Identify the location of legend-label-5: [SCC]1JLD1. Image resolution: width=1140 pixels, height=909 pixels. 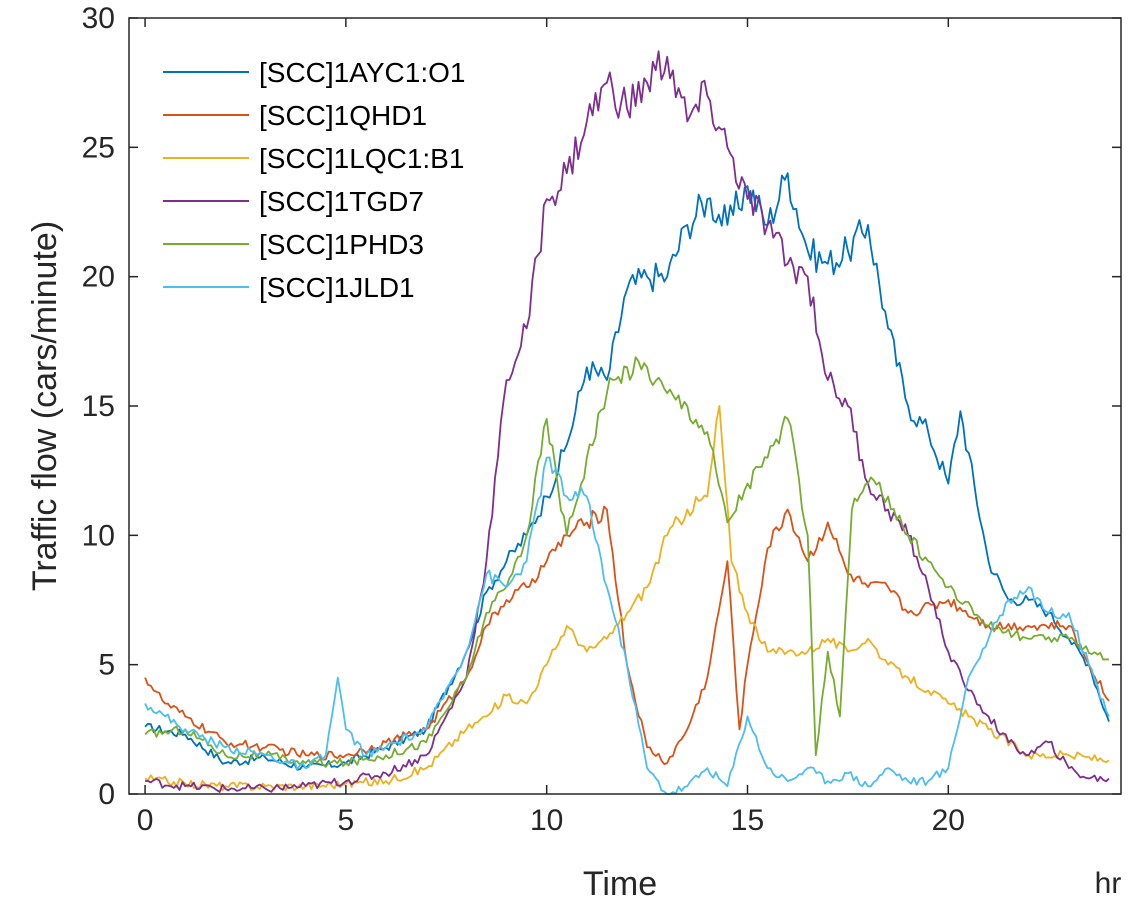
(337, 287).